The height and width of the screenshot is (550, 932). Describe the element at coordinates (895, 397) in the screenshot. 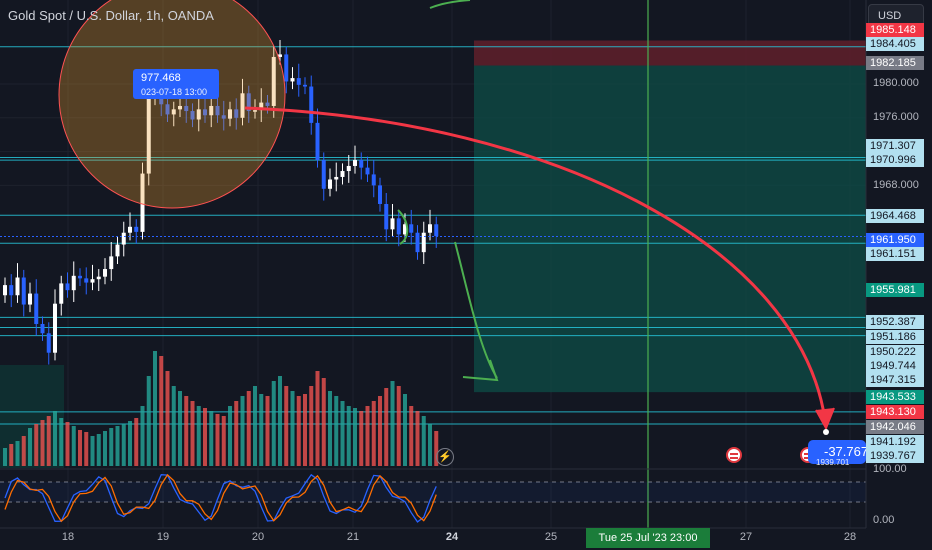

I see `price-level-label: 1943.533` at that location.